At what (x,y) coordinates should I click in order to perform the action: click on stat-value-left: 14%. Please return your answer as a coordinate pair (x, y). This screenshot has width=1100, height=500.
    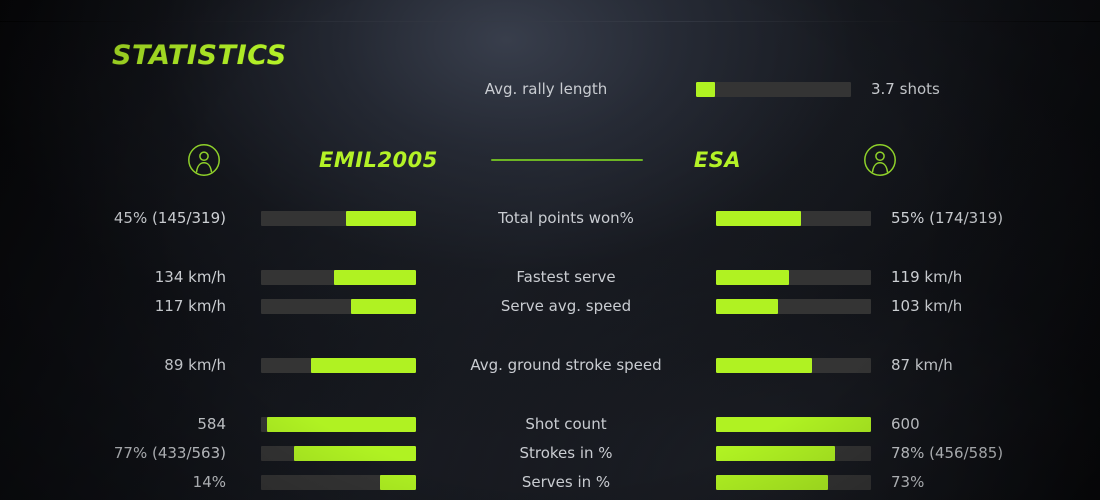
    Looking at the image, I should click on (209, 482).